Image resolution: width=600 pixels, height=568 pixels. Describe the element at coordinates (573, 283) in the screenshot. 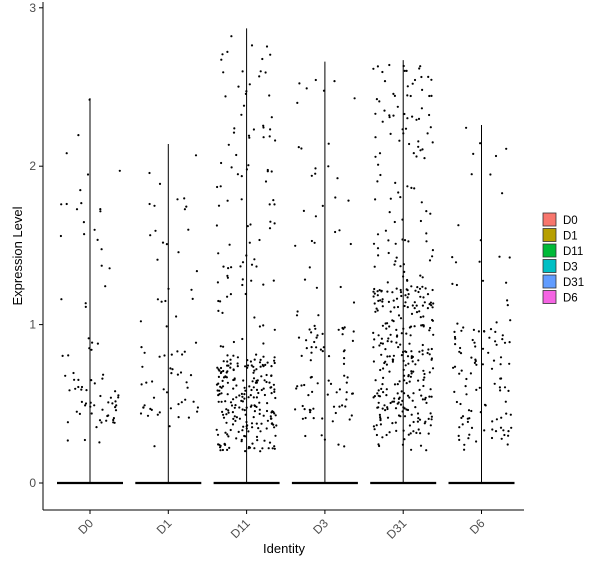

I see `legend-label: D31` at that location.